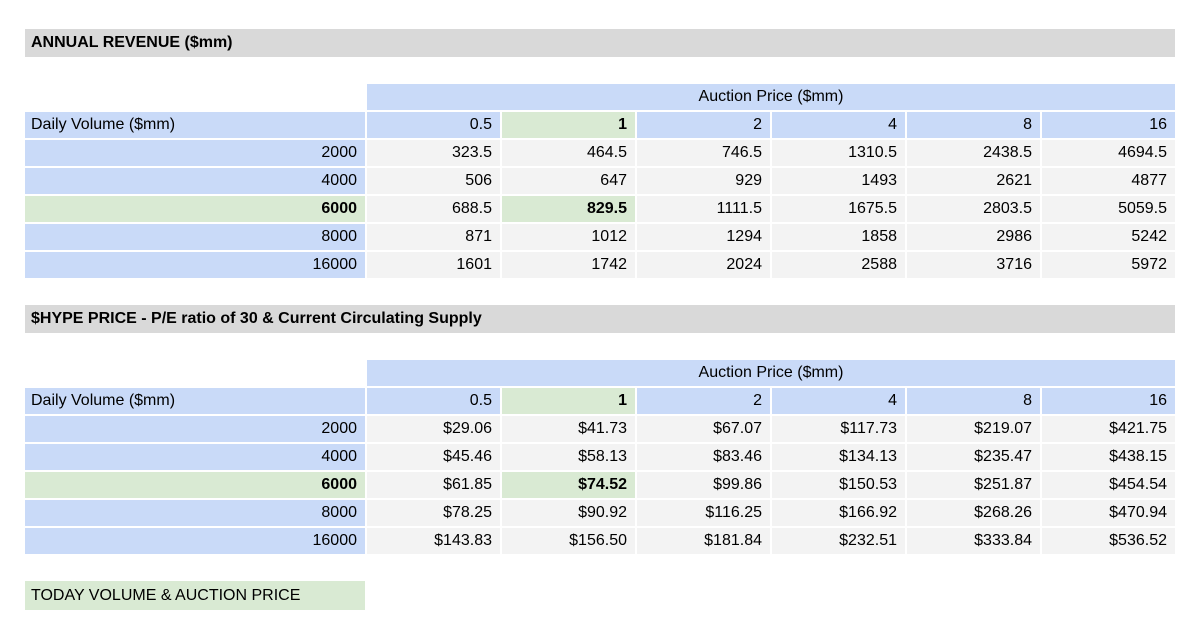 This screenshot has height=641, width=1200. Describe the element at coordinates (1108, 237) in the screenshot. I see `data-cell: 5242` at that location.